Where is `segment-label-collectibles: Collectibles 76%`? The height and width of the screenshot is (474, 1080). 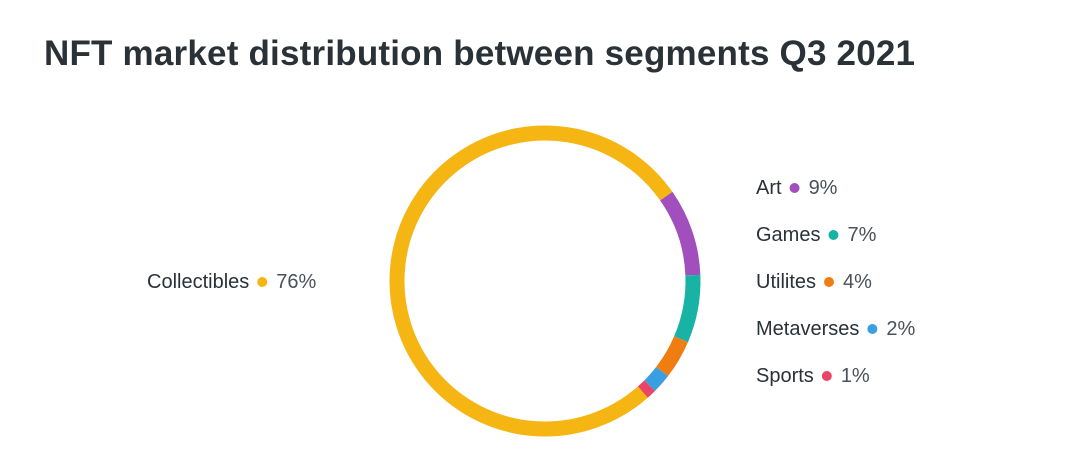 segment-label-collectibles: Collectibles 76% is located at coordinates (232, 282).